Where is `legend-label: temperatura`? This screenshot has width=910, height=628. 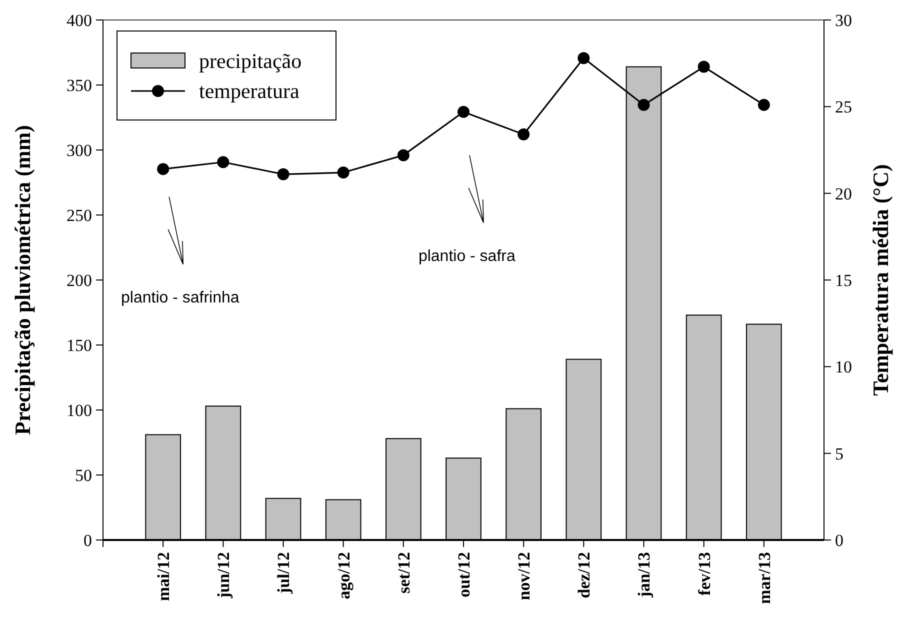
legend-label: temperatura is located at coordinates (249, 91).